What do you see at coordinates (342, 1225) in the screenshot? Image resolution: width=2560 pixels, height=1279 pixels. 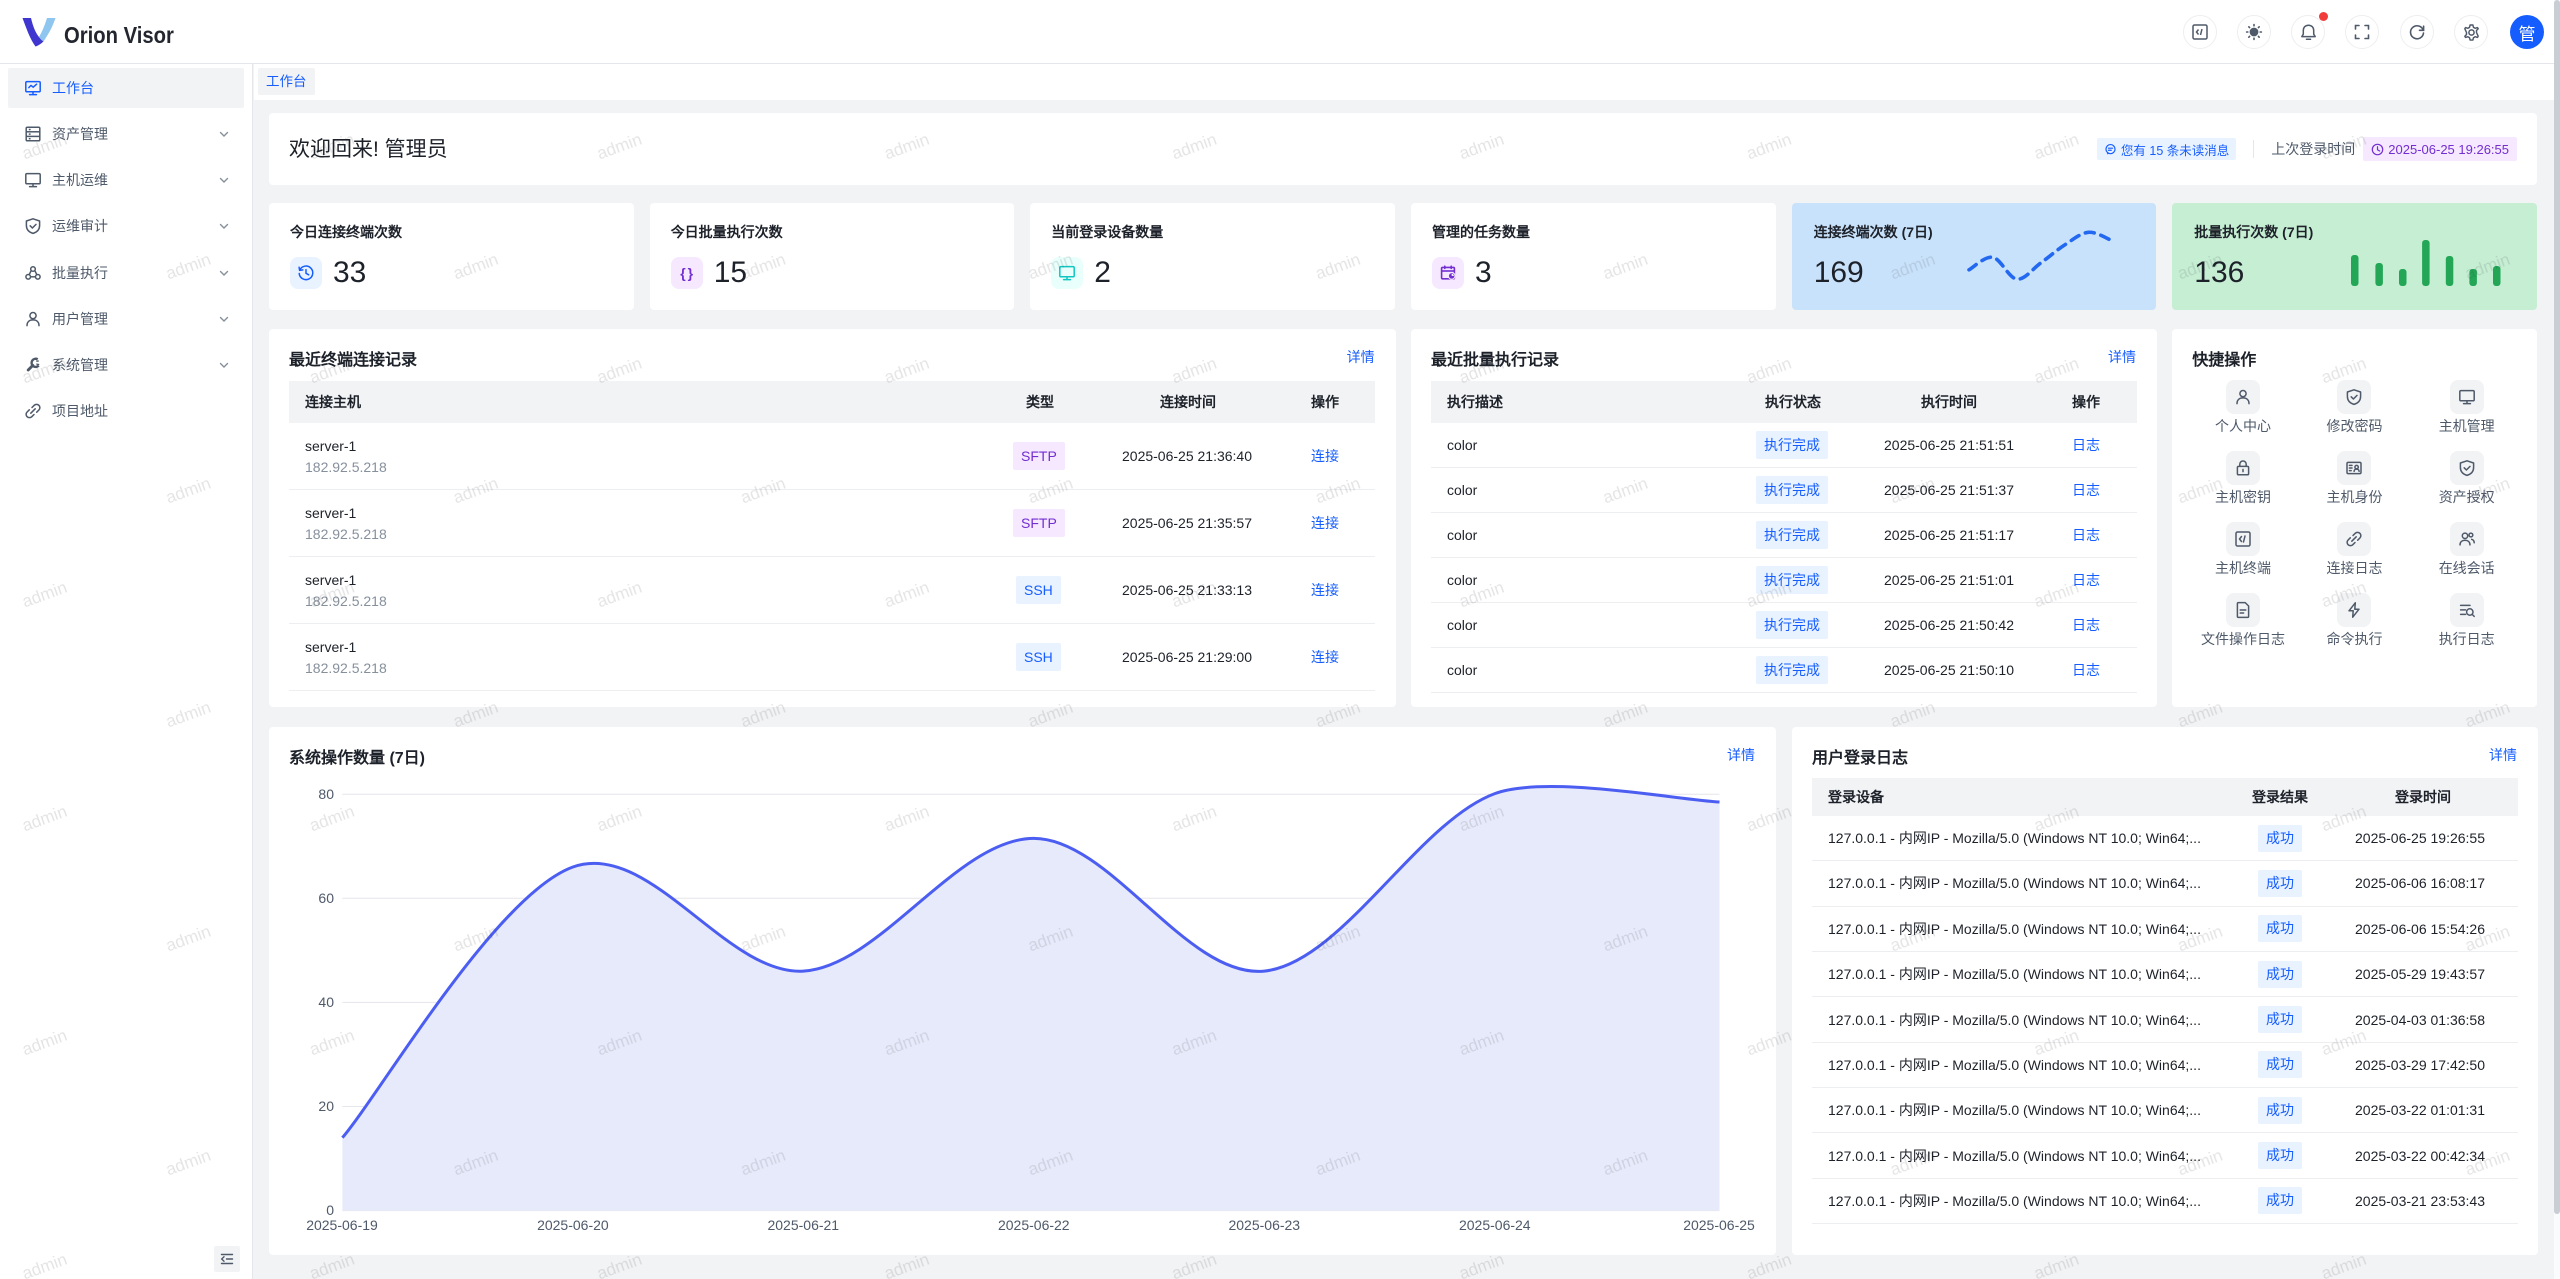 I see `svg-text: 2025-06-19` at bounding box center [342, 1225].